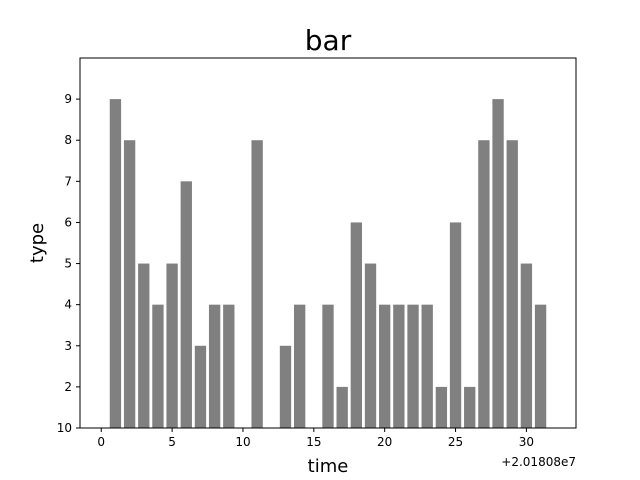 This screenshot has width=640, height=480. Describe the element at coordinates (313, 442) in the screenshot. I see `x-tick-label: 15` at that location.